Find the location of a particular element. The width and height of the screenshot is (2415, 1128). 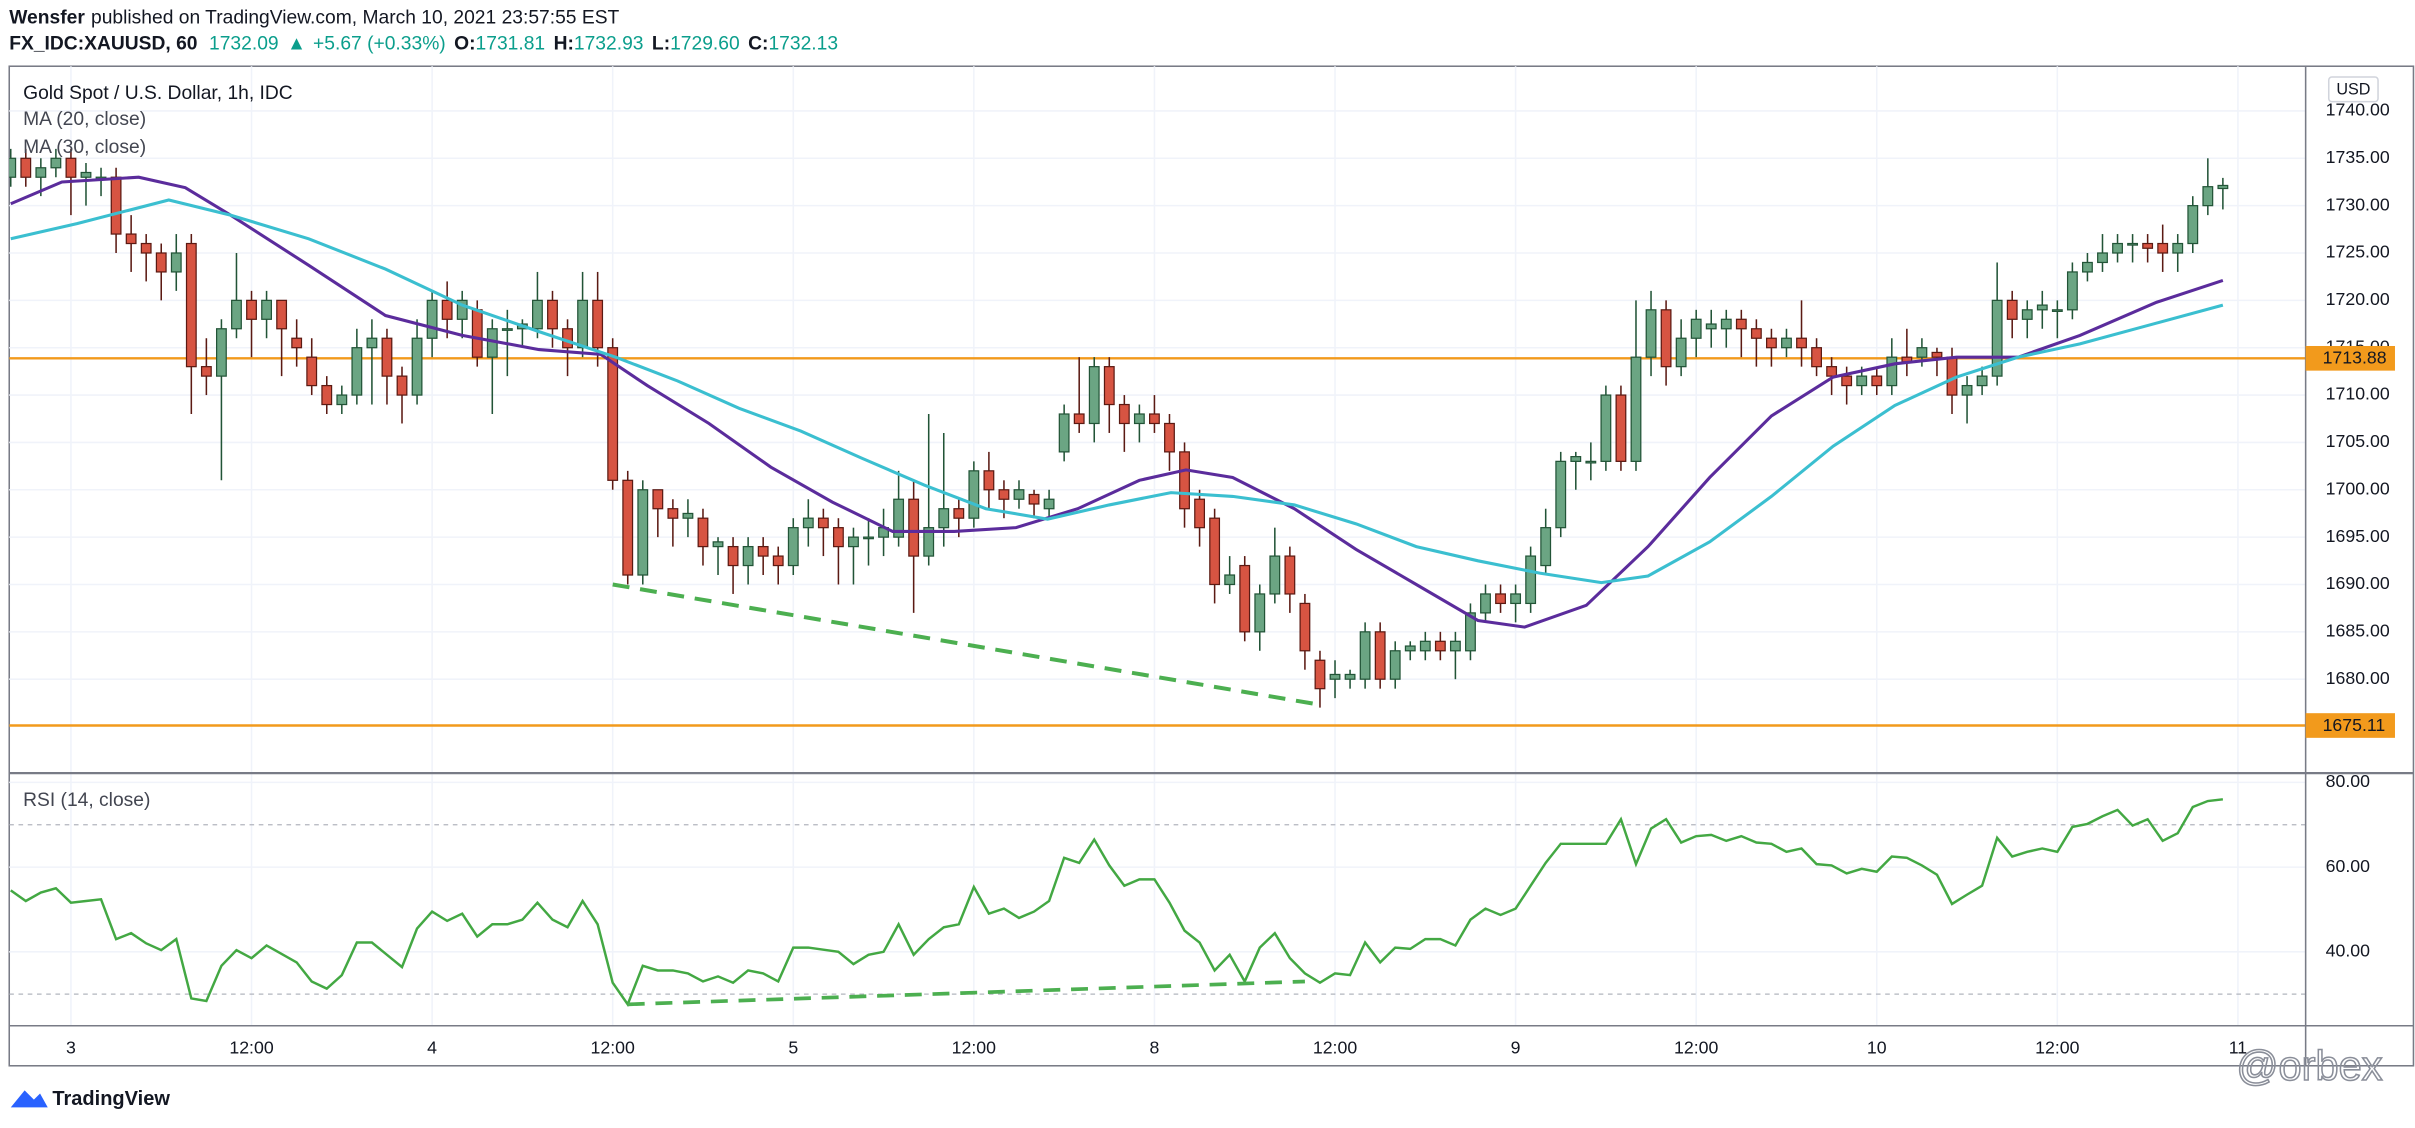

labels: 1713.88 1675.11 is located at coordinates (2350, 541).